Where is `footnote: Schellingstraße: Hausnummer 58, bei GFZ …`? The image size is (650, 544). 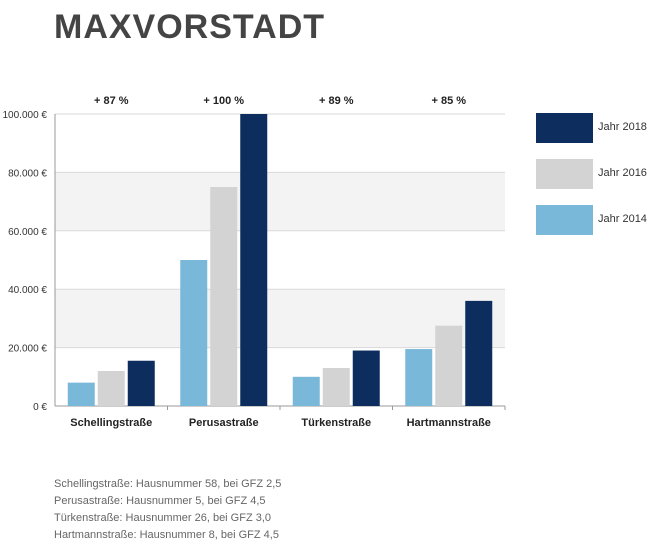 footnote: Schellingstraße: Hausnummer 58, bei GFZ … is located at coordinates (168, 484).